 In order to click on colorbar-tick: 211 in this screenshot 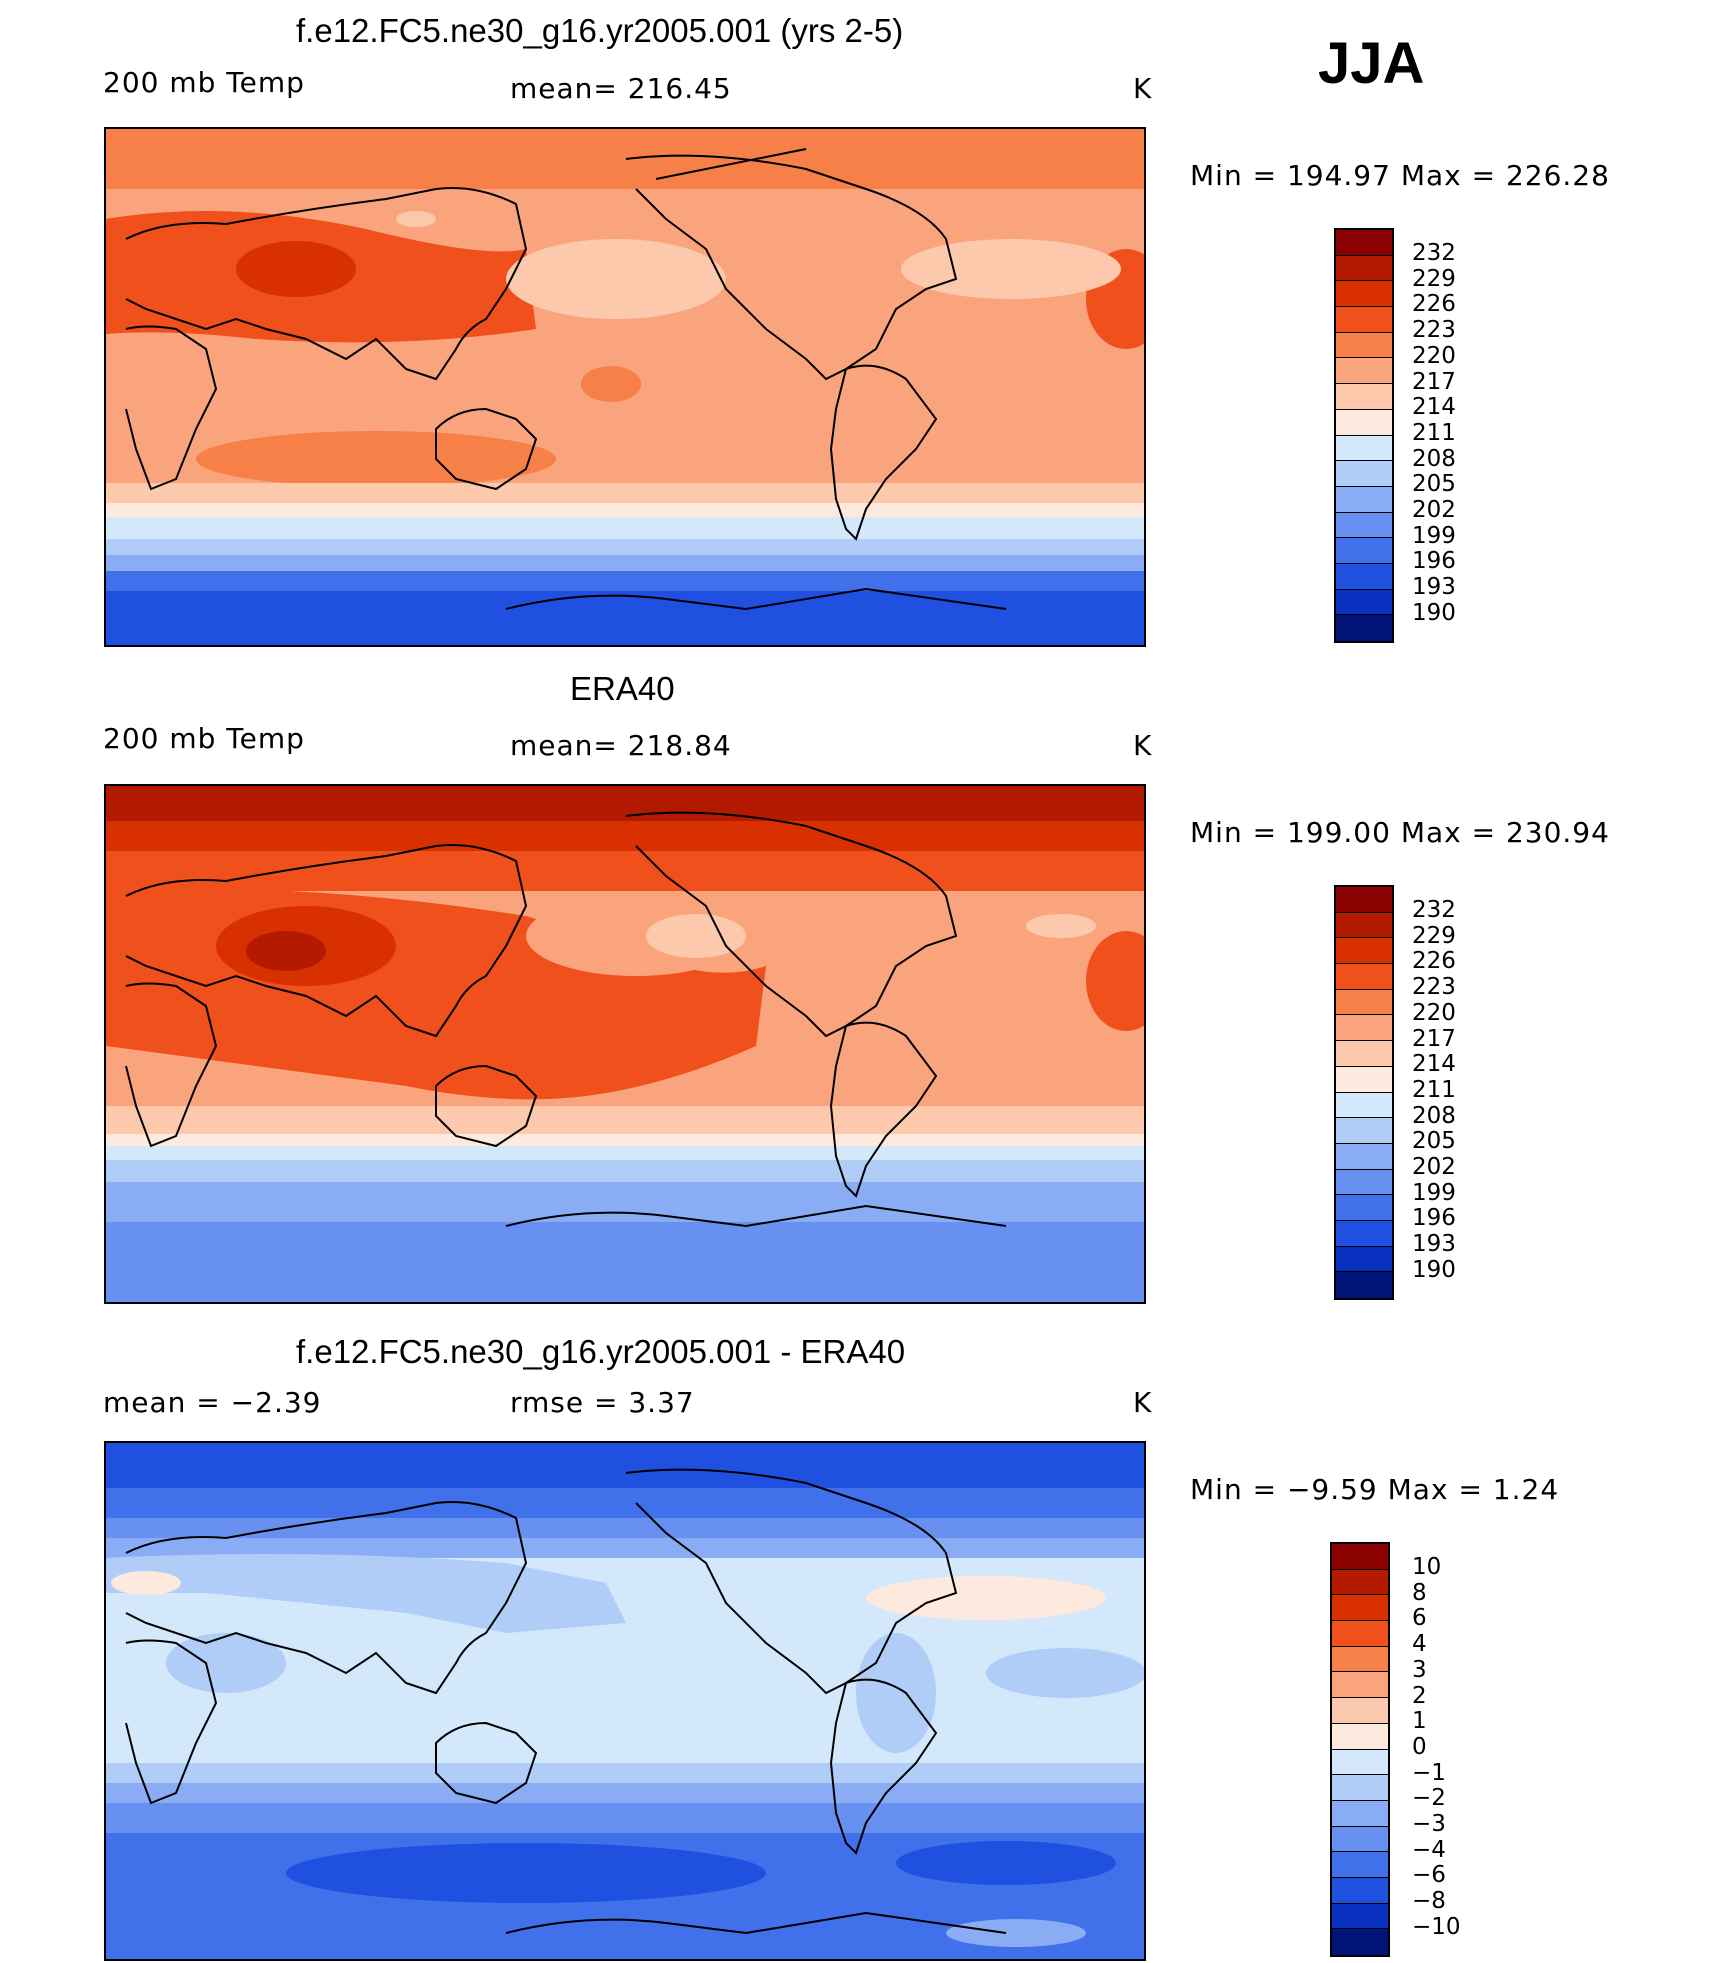, I will do `click(1434, 432)`.